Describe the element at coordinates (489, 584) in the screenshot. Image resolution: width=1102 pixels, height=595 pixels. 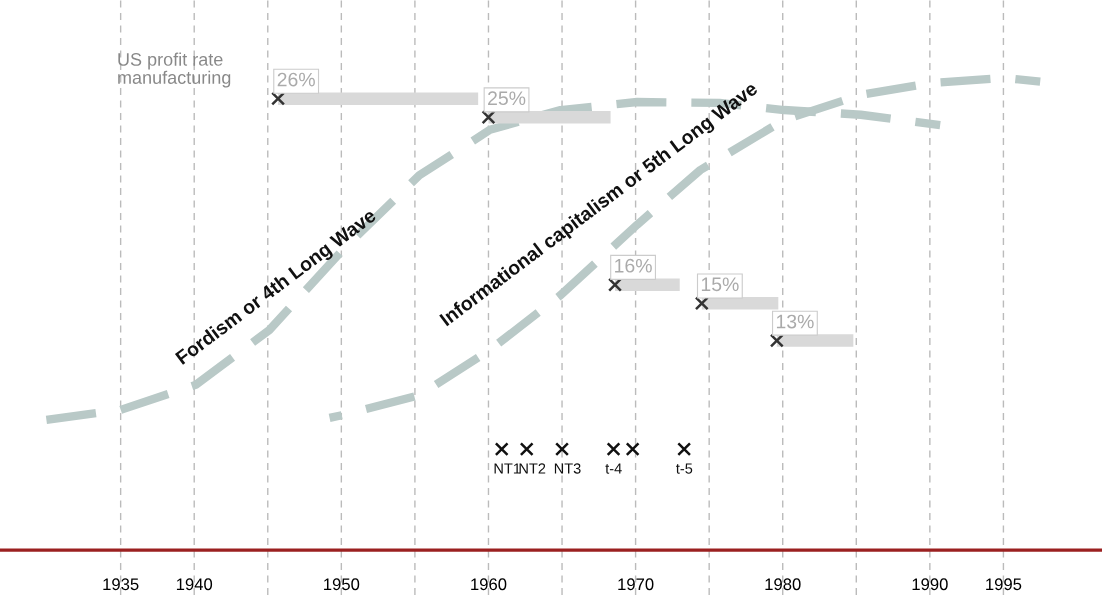
I see `x-tick-label: 1960` at that location.